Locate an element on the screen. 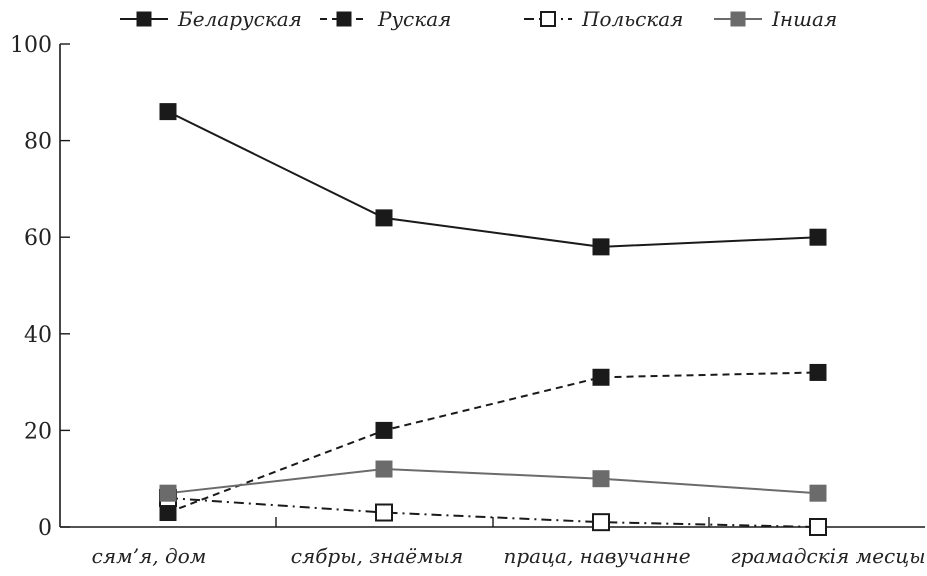  legend-item: Беларуская is located at coordinates (211, 19).